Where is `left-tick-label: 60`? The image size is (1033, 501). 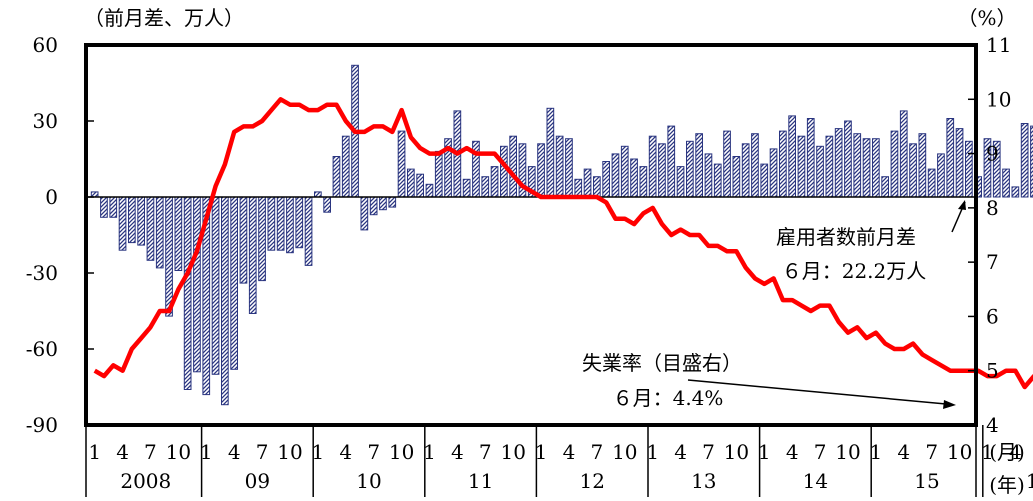
left-tick-label: 60 is located at coordinates (45, 45).